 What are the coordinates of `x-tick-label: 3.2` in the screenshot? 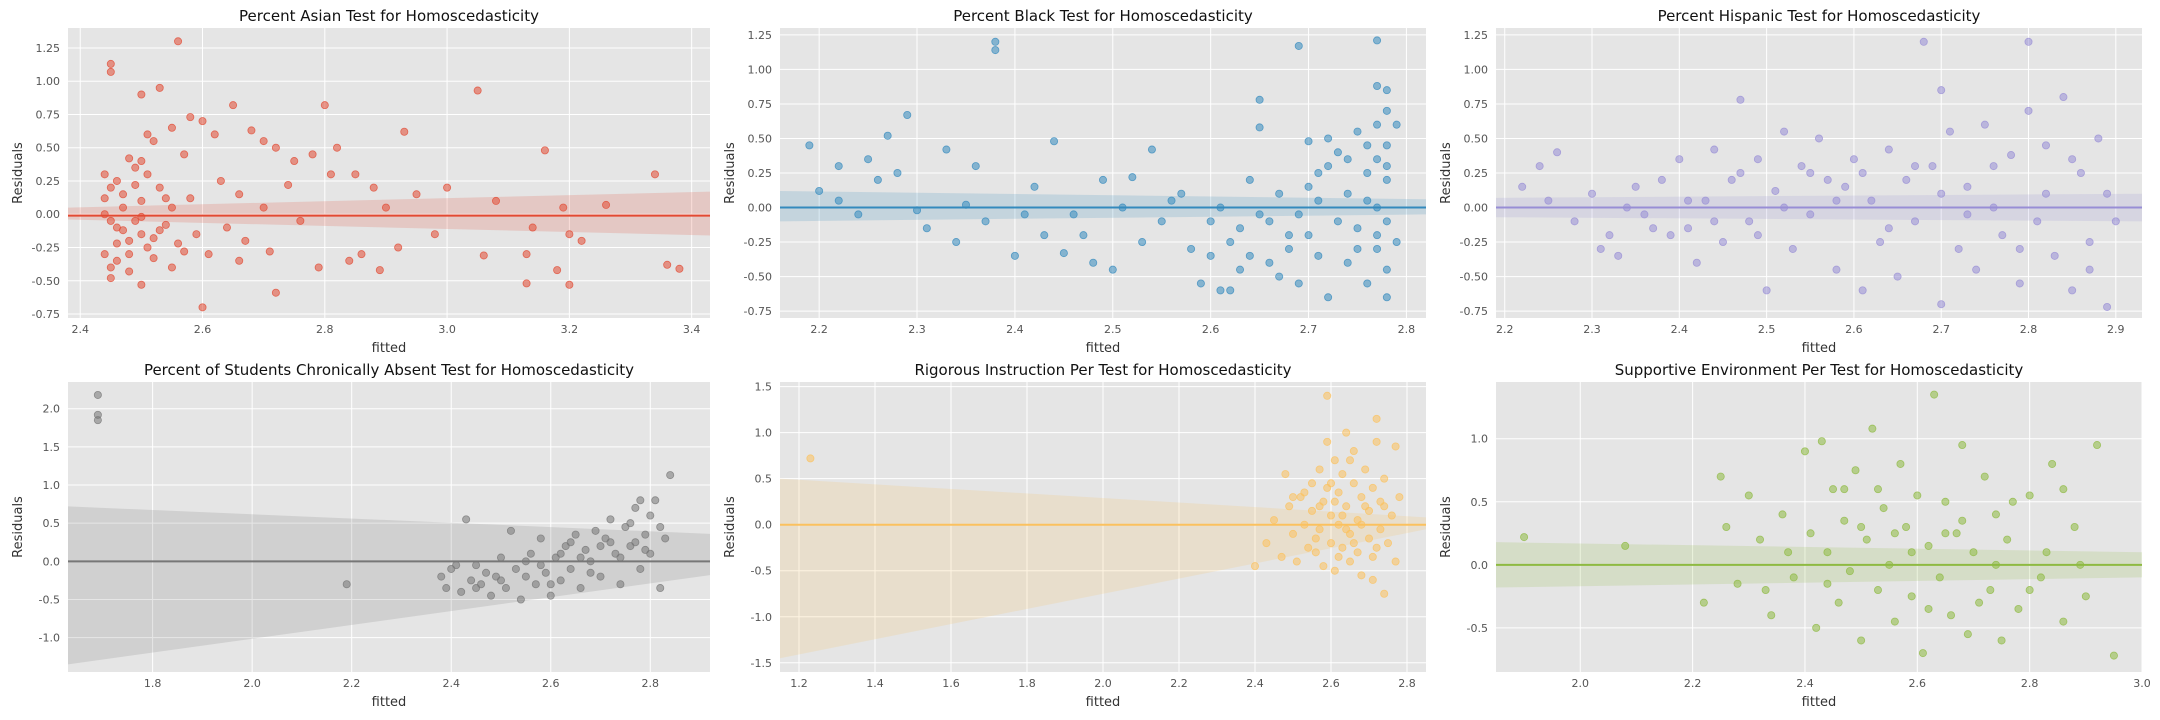 It's located at (570, 329).